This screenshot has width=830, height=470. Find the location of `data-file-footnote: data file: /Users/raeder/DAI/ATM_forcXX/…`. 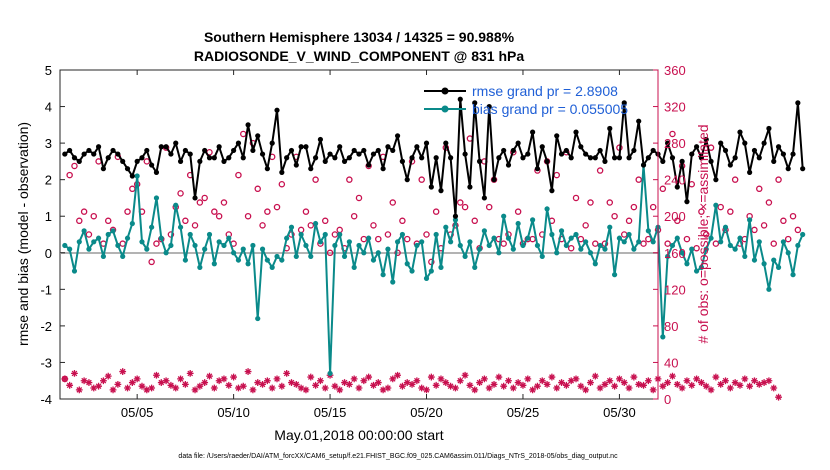

data-file-footnote: data file: /Users/raeder/DAI/ATM_forcXX/… is located at coordinates (398, 456).